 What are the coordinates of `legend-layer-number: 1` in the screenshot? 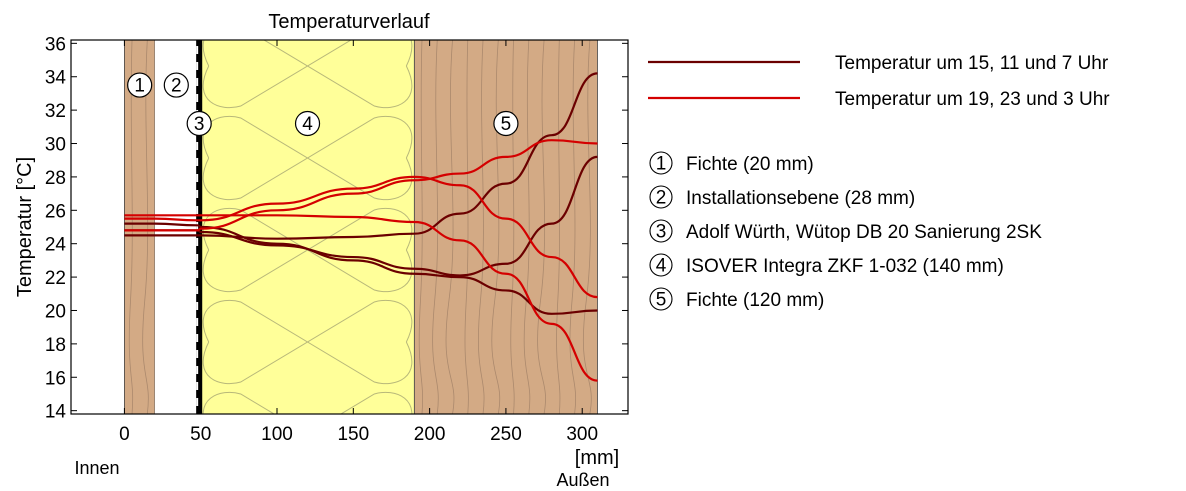 It's located at (661, 164).